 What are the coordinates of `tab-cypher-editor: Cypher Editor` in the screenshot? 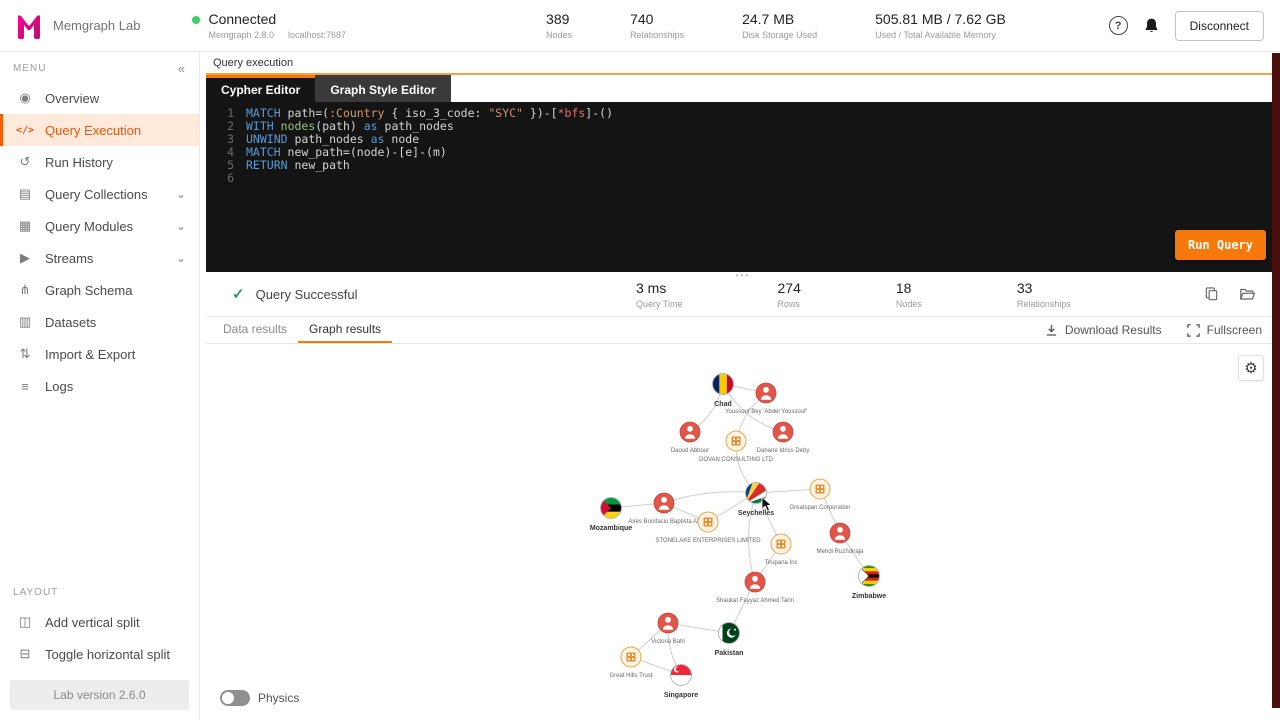 It's located at (261, 88).